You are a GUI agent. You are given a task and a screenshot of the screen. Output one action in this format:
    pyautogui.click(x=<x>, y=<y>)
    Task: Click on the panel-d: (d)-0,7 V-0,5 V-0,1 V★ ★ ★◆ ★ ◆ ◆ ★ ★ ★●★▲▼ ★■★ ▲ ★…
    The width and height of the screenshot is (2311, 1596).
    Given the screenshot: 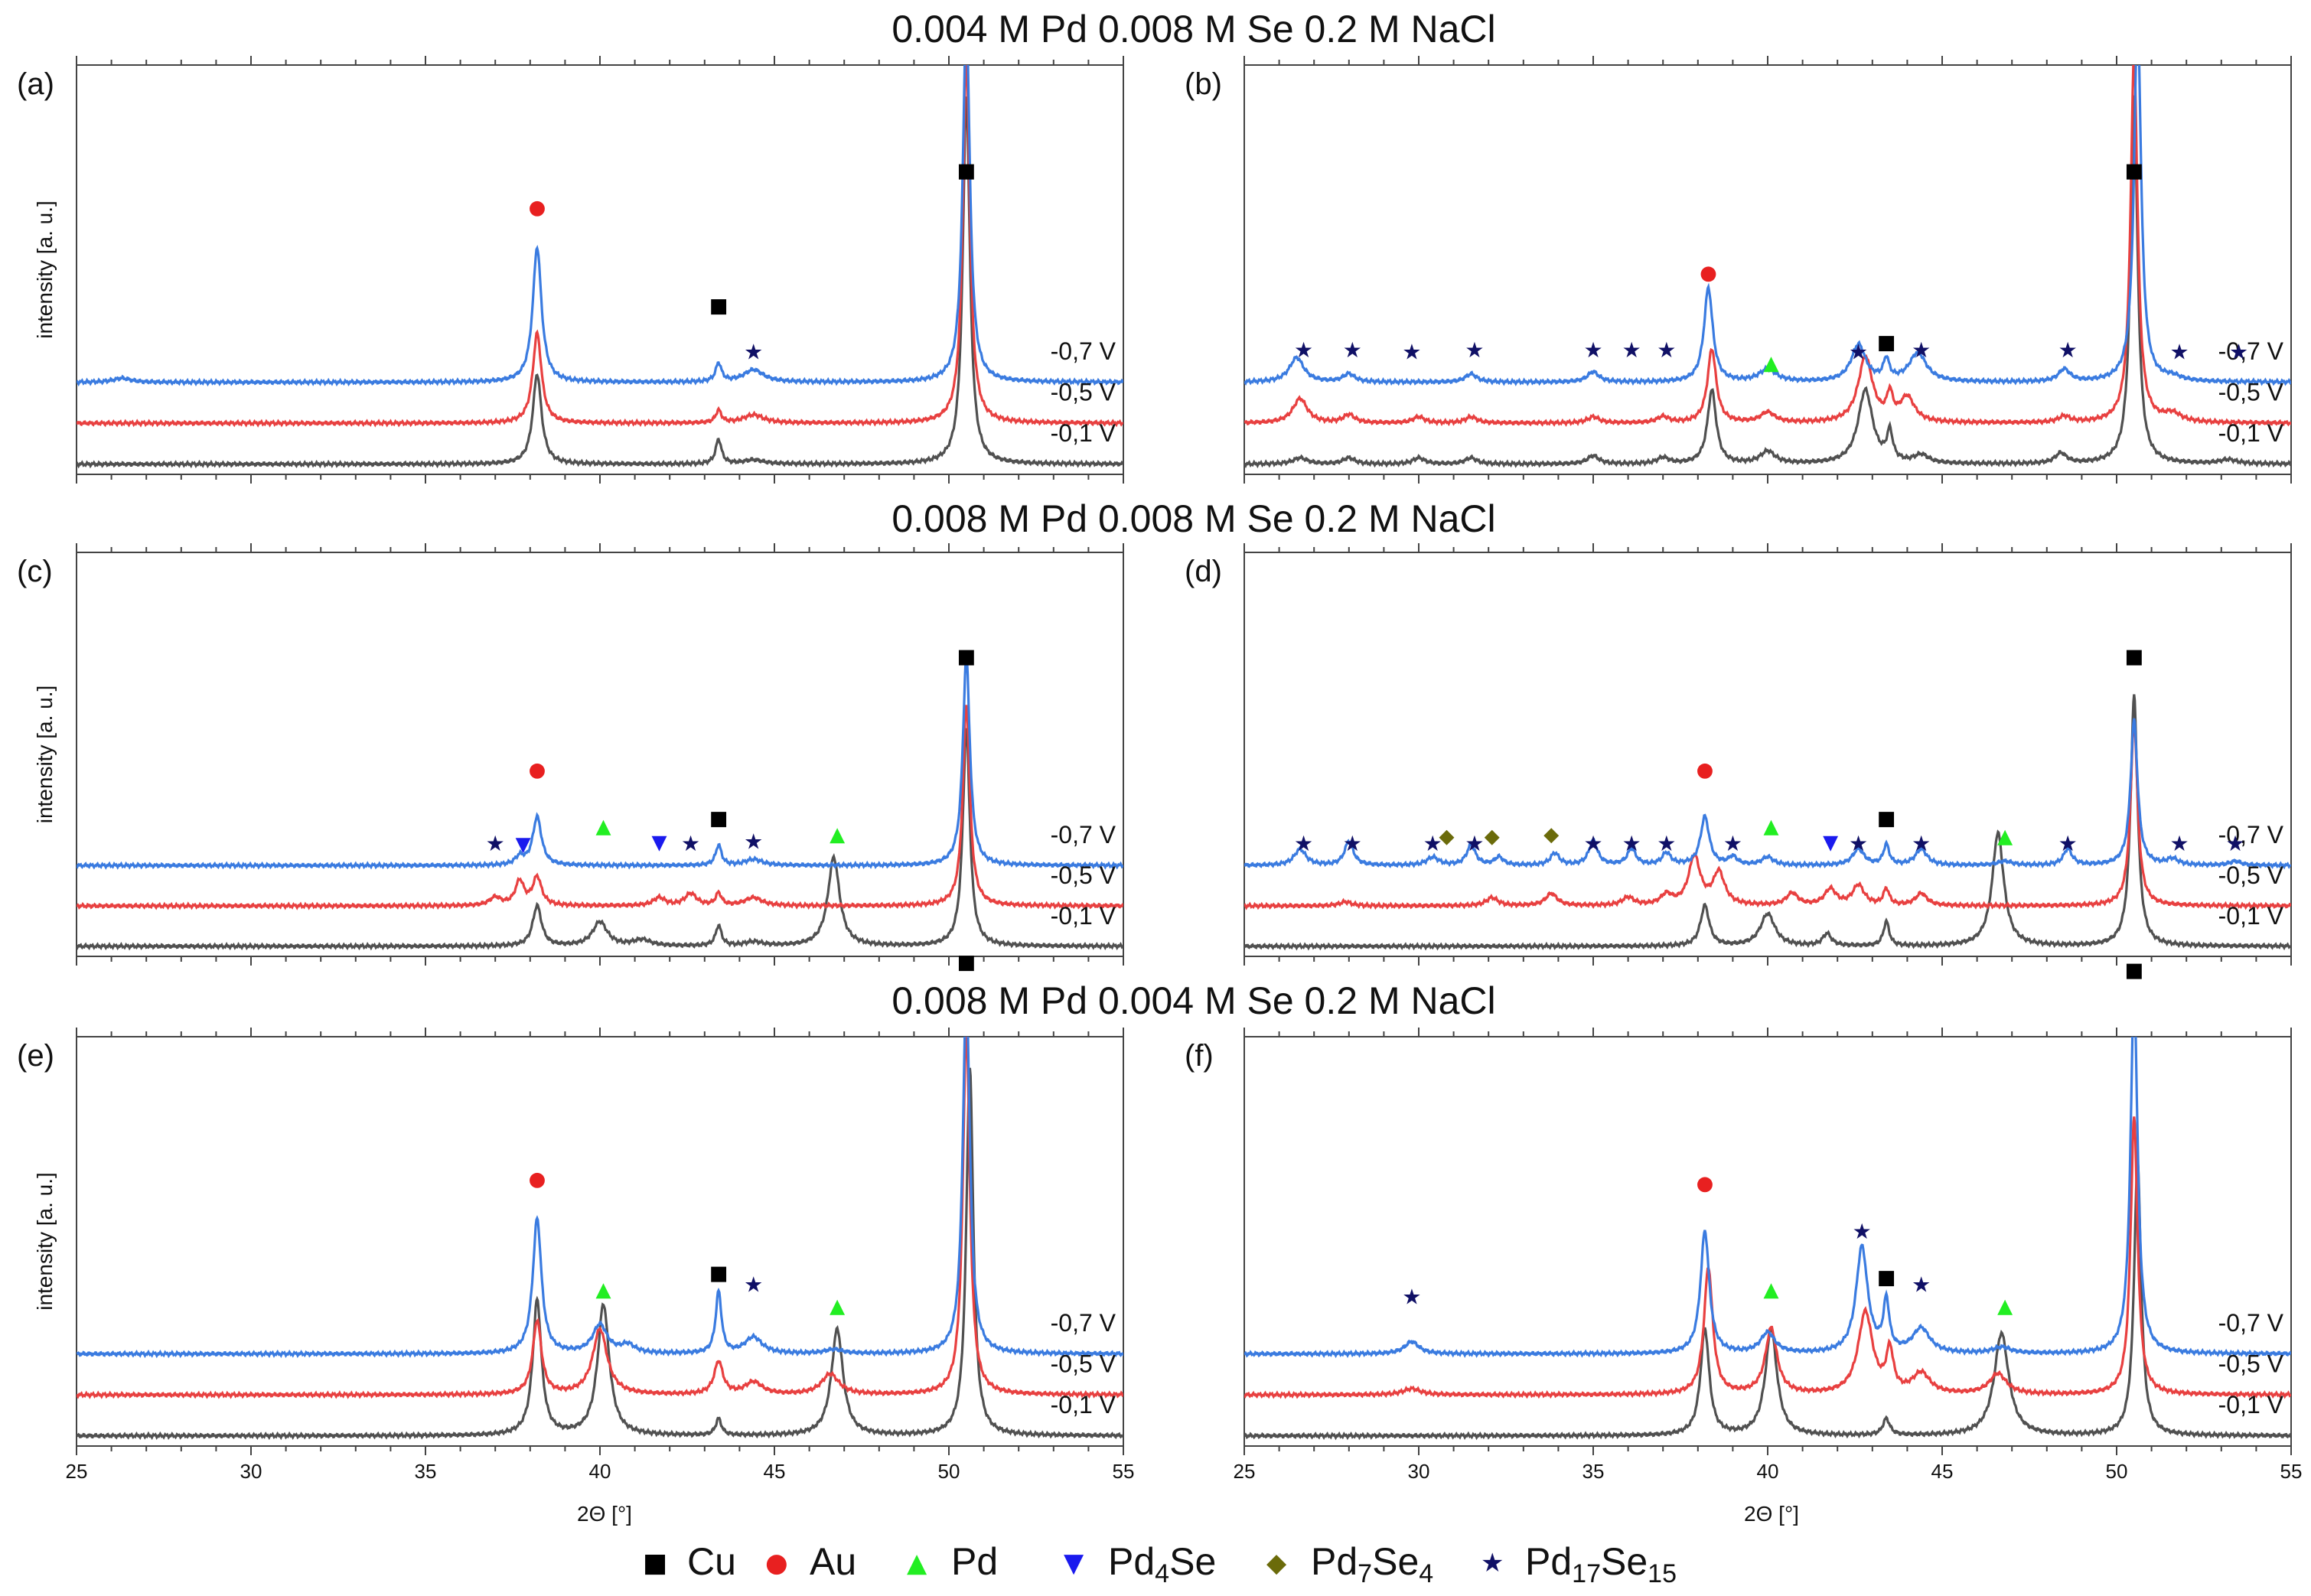 What is the action you would take?
    pyautogui.click(x=1739, y=754)
    